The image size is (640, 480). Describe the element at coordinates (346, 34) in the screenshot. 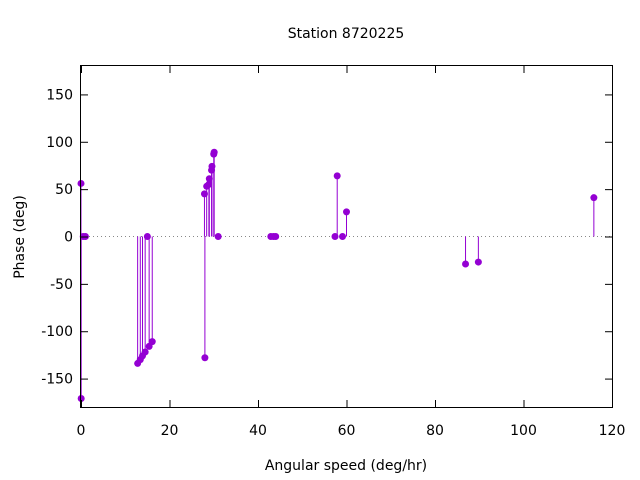

I see `chart-title: Station 8720225` at that location.